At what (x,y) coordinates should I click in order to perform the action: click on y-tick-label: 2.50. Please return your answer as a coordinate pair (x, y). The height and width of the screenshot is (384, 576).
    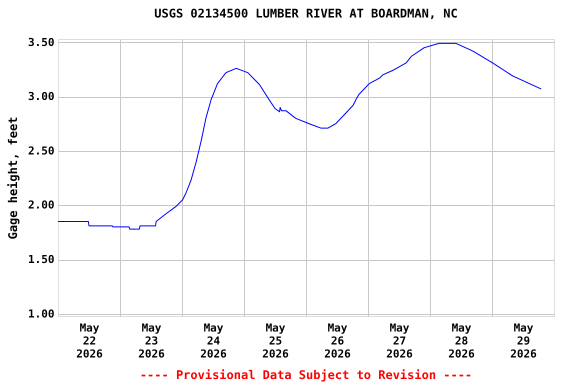
    Looking at the image, I should click on (41, 151).